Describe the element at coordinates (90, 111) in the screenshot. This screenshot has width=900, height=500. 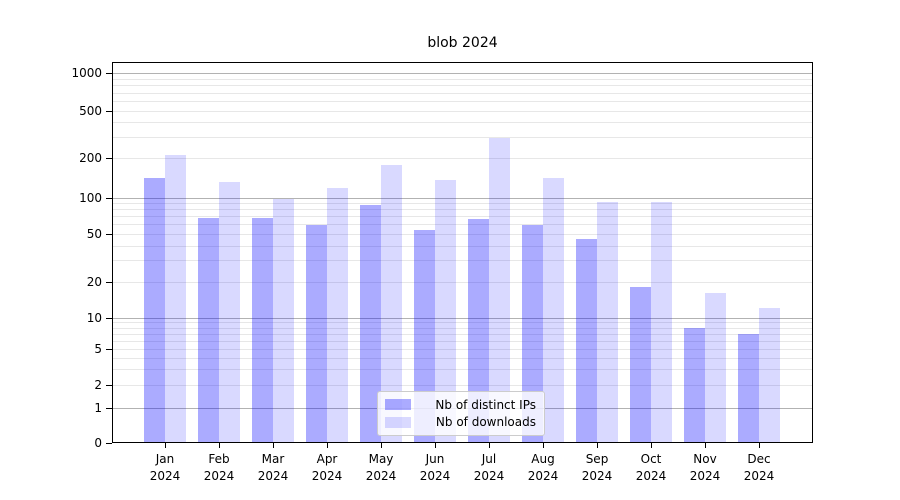
I see `y-tick-label: 500` at that location.